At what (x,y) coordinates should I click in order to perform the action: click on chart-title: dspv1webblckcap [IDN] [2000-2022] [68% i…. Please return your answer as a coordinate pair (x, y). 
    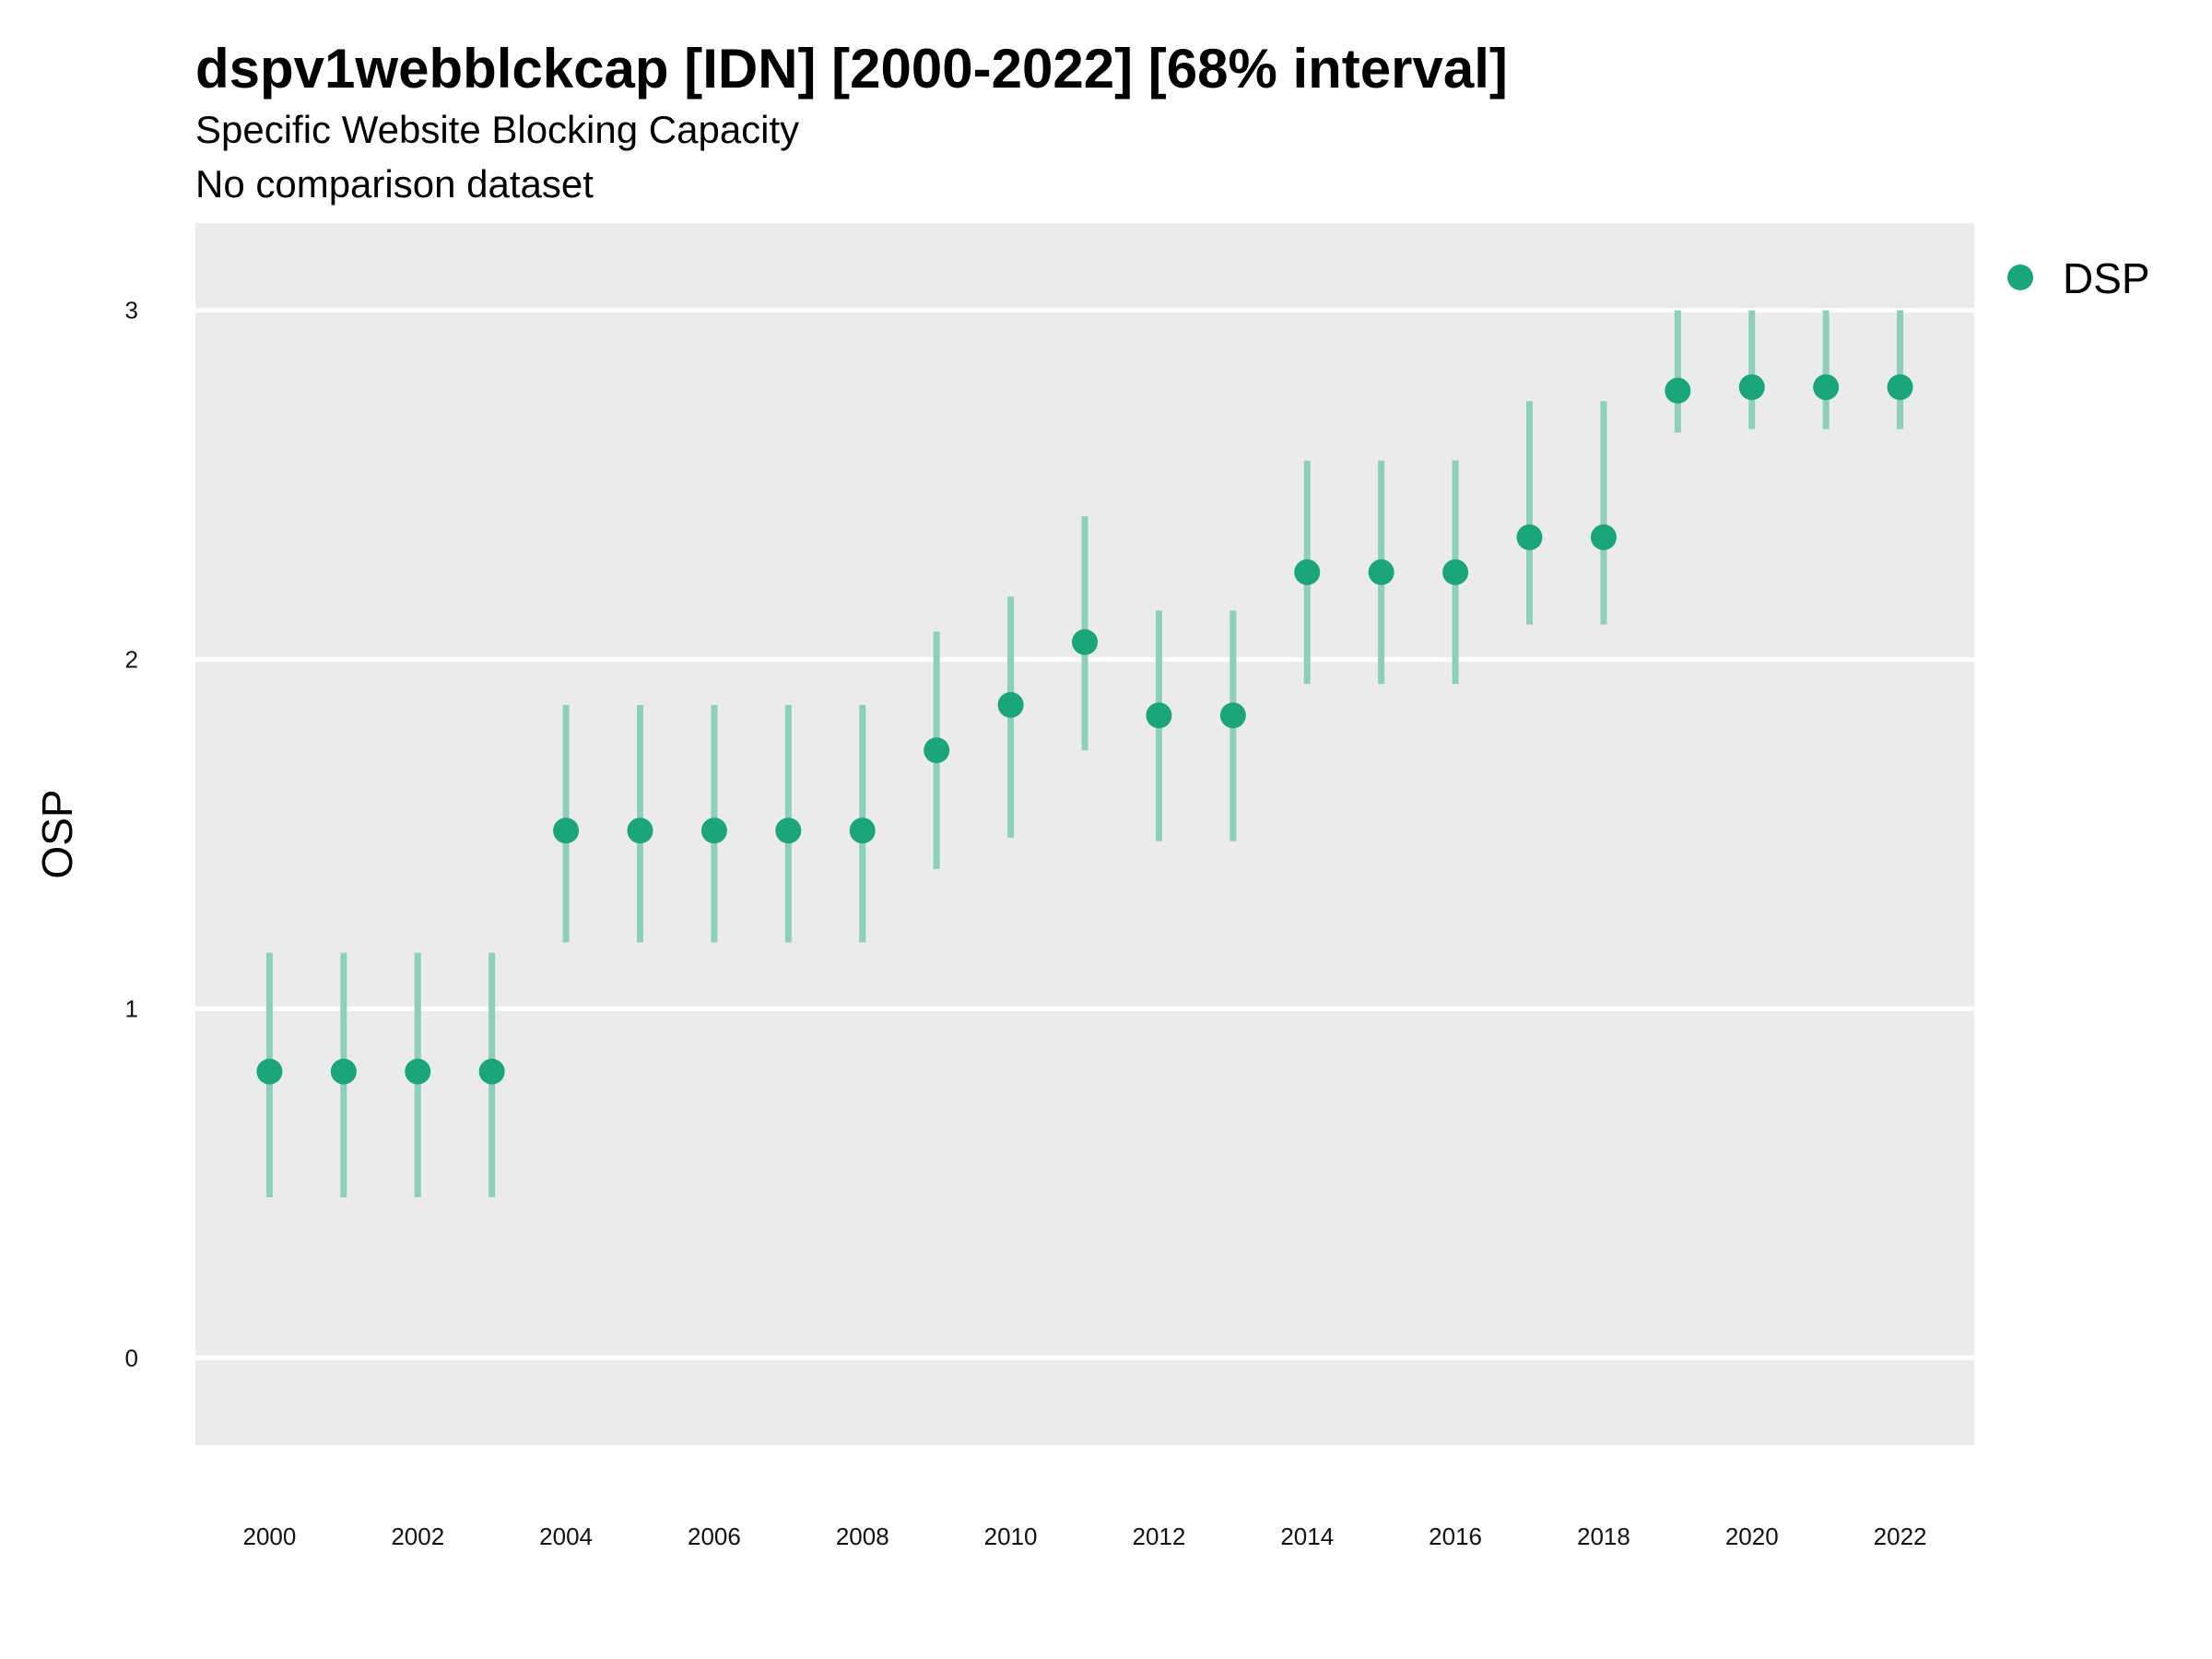
    Looking at the image, I should click on (851, 69).